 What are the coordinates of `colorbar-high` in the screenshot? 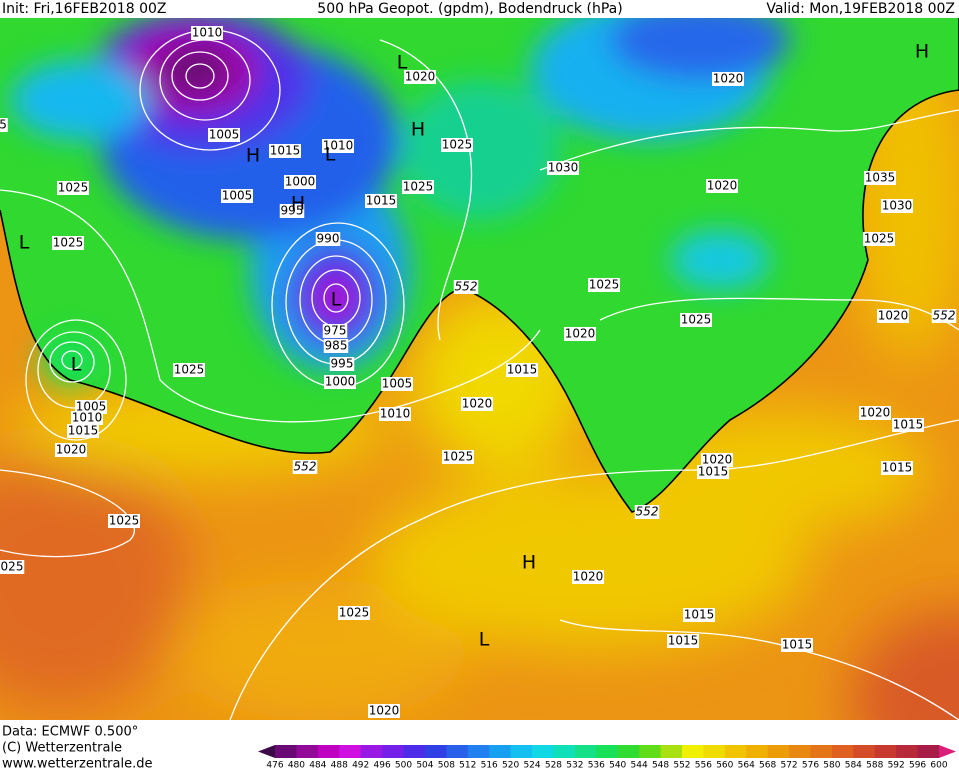 It's located at (947, 751).